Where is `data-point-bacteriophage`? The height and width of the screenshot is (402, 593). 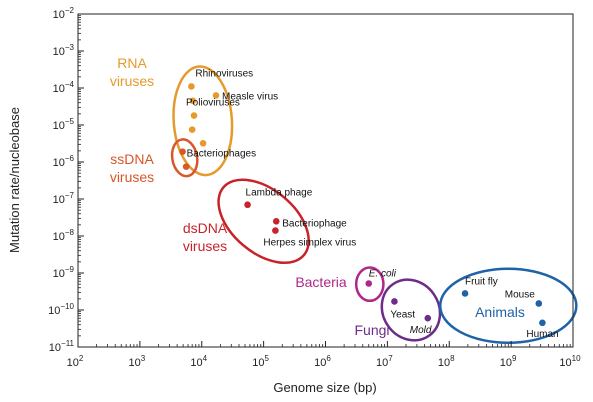 data-point-bacteriophage is located at coordinates (276, 221).